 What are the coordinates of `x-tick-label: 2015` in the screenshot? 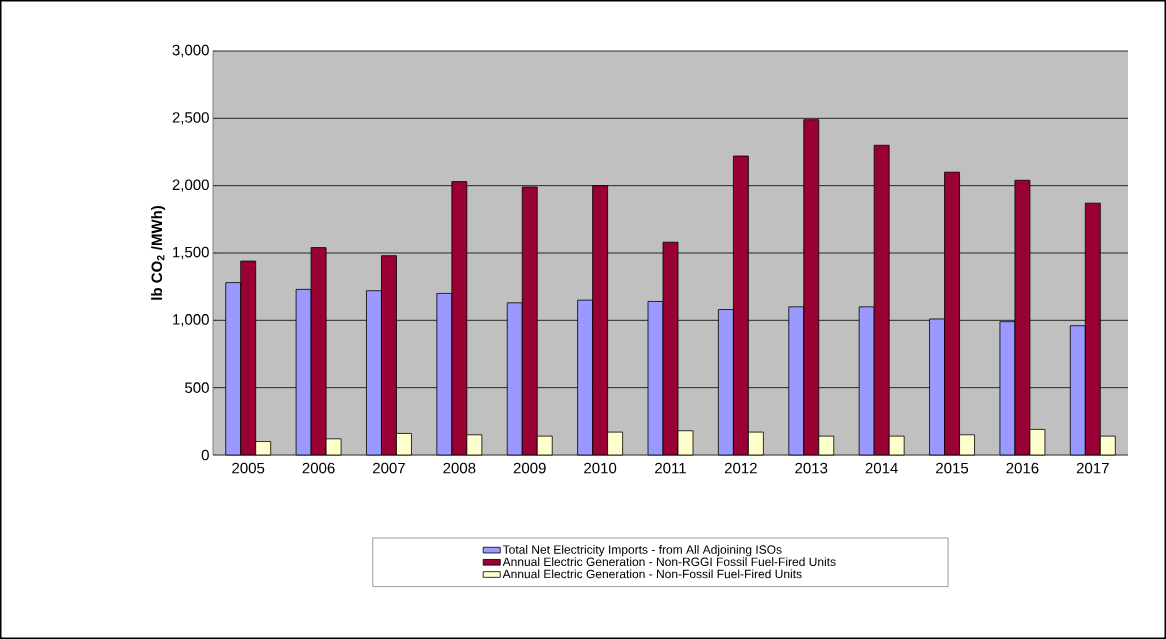 It's located at (952, 468).